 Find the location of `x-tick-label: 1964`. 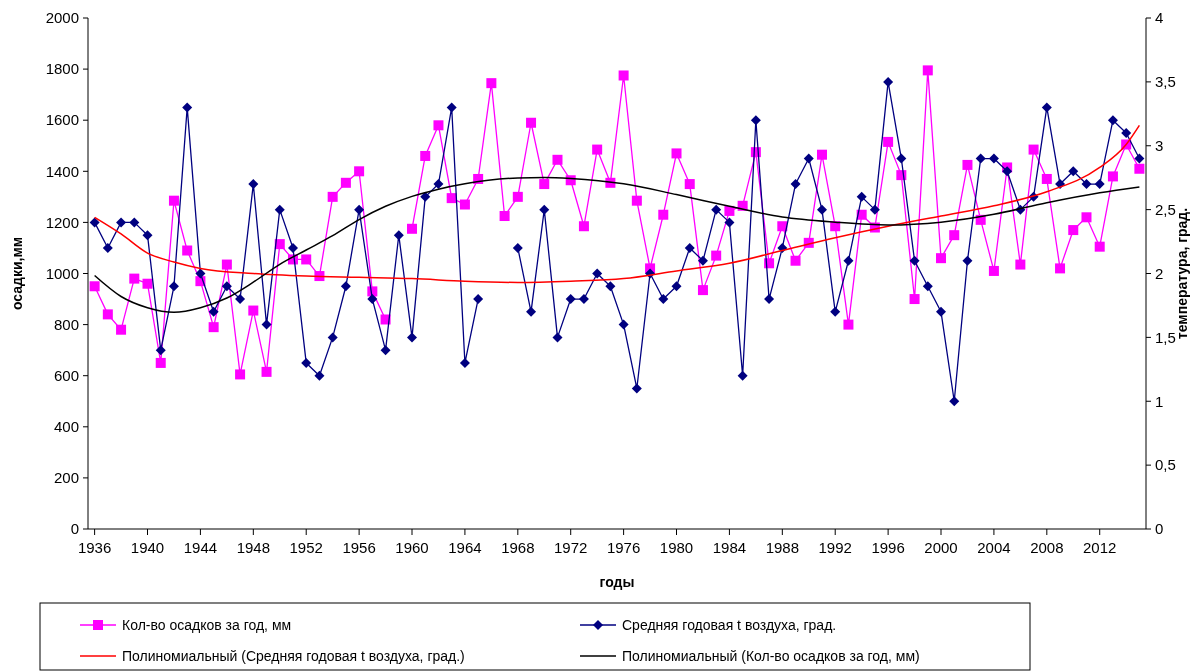

x-tick-label: 1964 is located at coordinates (465, 547).